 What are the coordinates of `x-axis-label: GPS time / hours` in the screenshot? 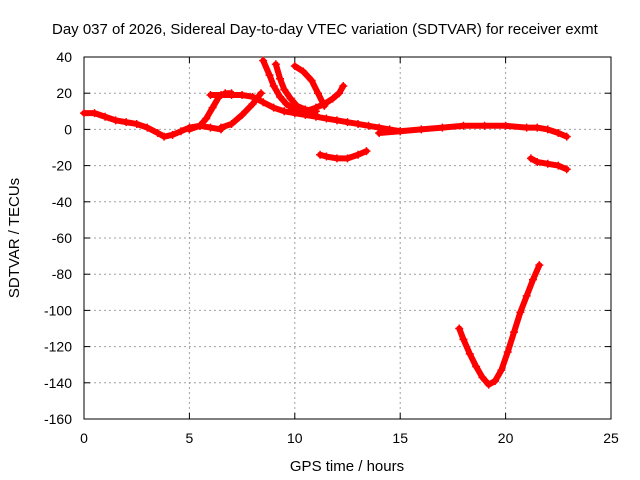 It's located at (347, 466).